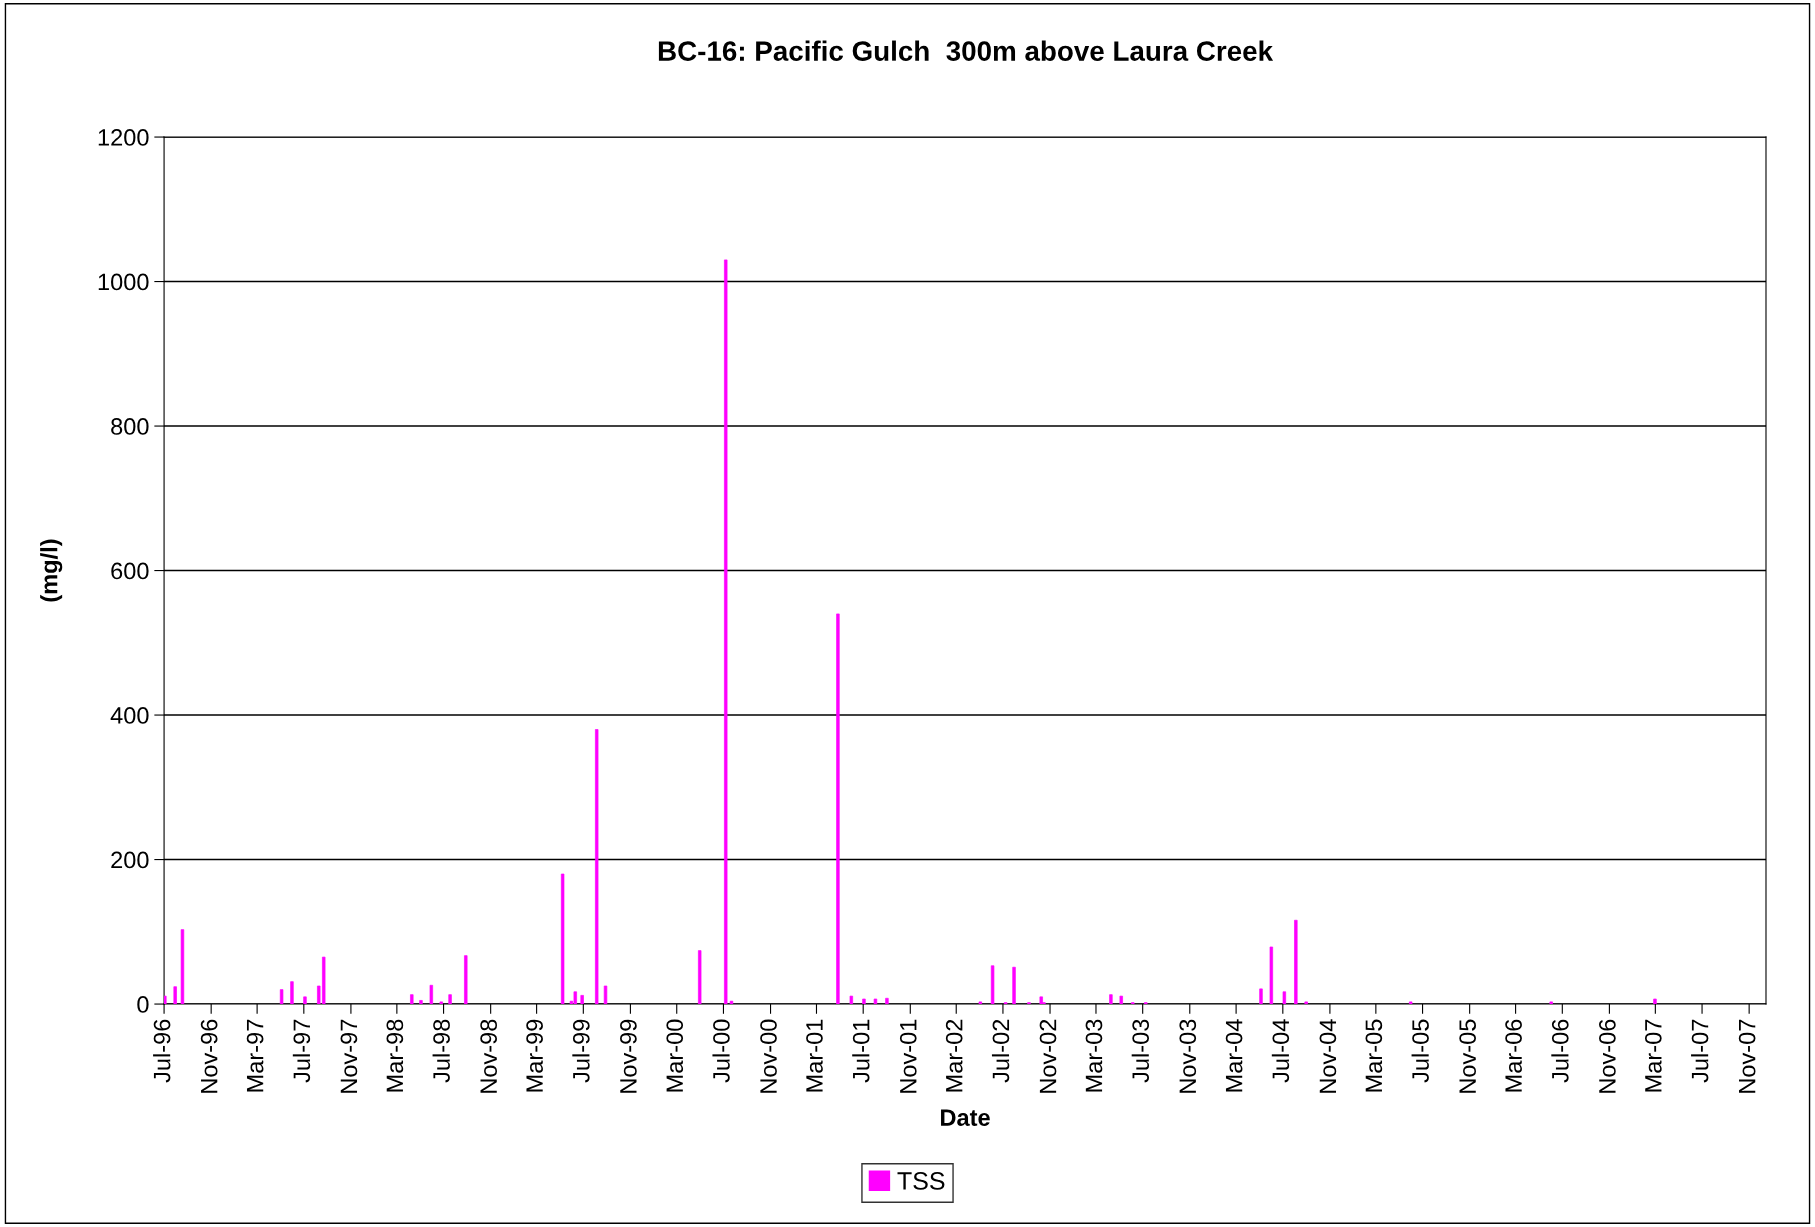 The height and width of the screenshot is (1227, 1815). I want to click on x-tick-label: Mar-98, so click(395, 1055).